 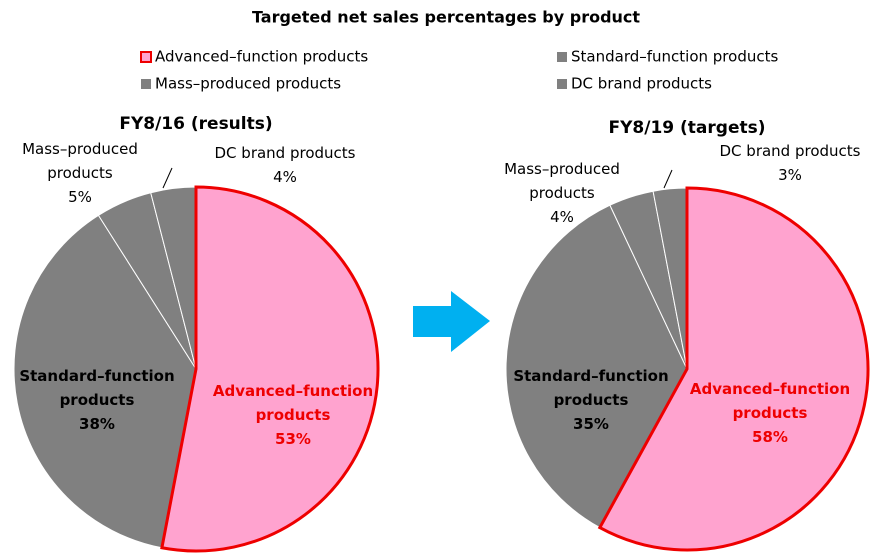 I want to click on data-label-box: DC brand products 3%, so click(x=781, y=163).